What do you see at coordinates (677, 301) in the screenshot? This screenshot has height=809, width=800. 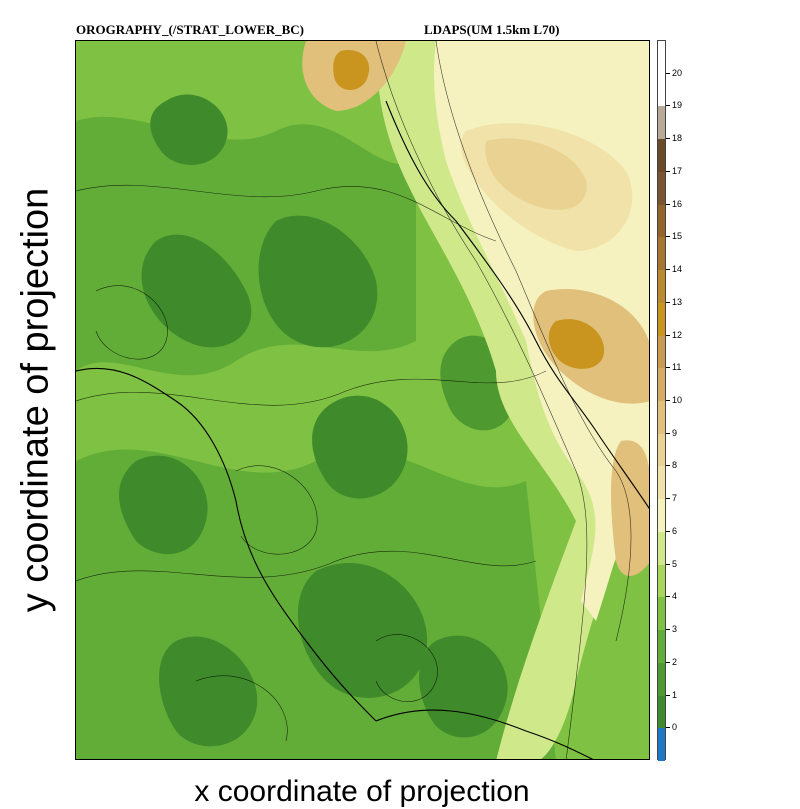 I see `colorbar-tick-label: 13` at bounding box center [677, 301].